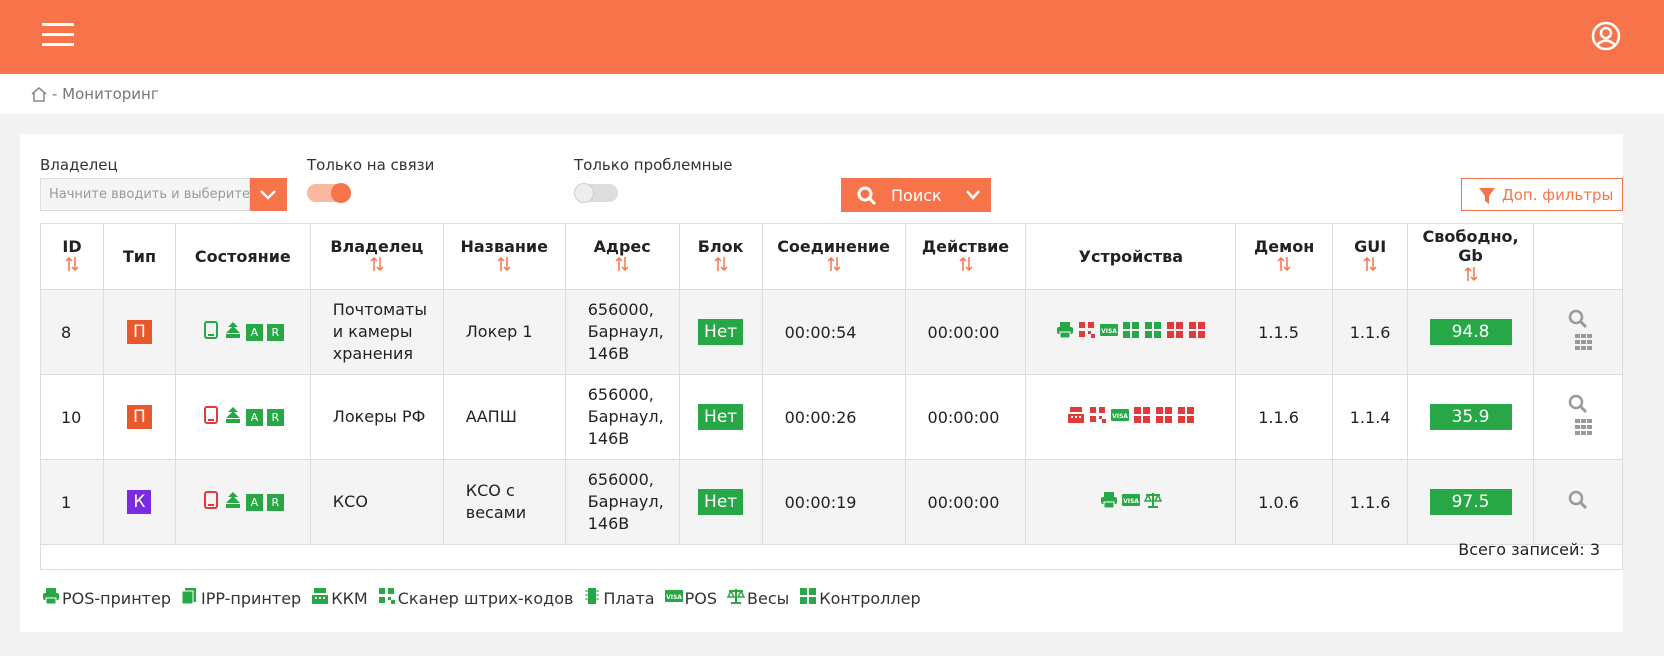 The height and width of the screenshot is (656, 1664). I want to click on type-cell: П, so click(139, 332).